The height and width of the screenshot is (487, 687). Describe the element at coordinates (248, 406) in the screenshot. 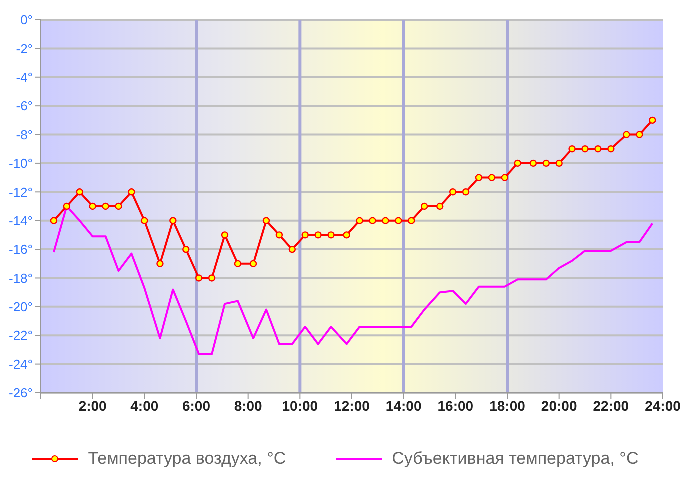

I see `x-tick-label: 8:00` at that location.